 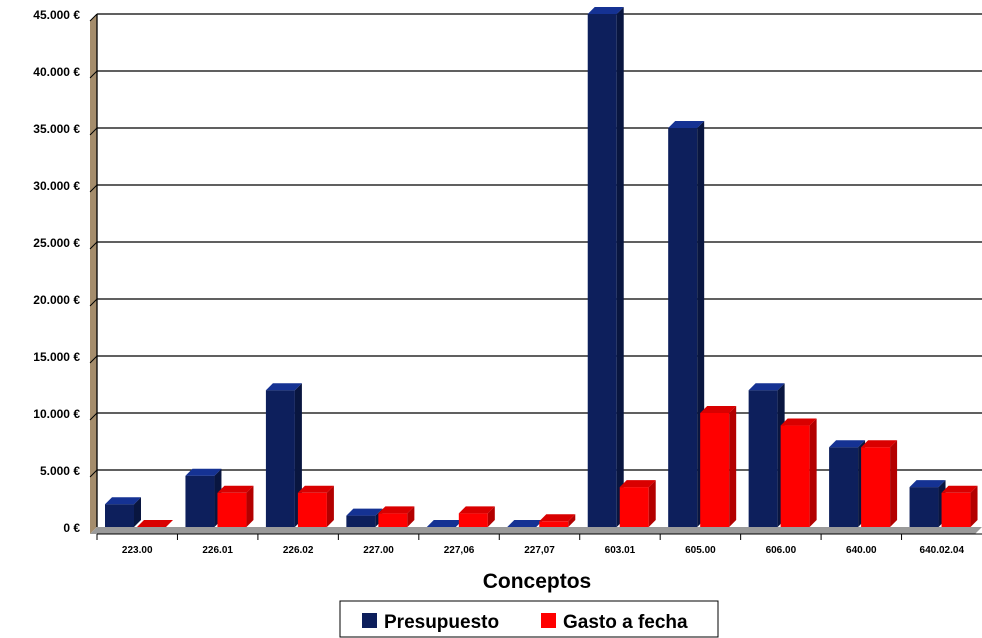 What do you see at coordinates (847, 483) in the screenshot?
I see `bar-presupuesto-640.00` at bounding box center [847, 483].